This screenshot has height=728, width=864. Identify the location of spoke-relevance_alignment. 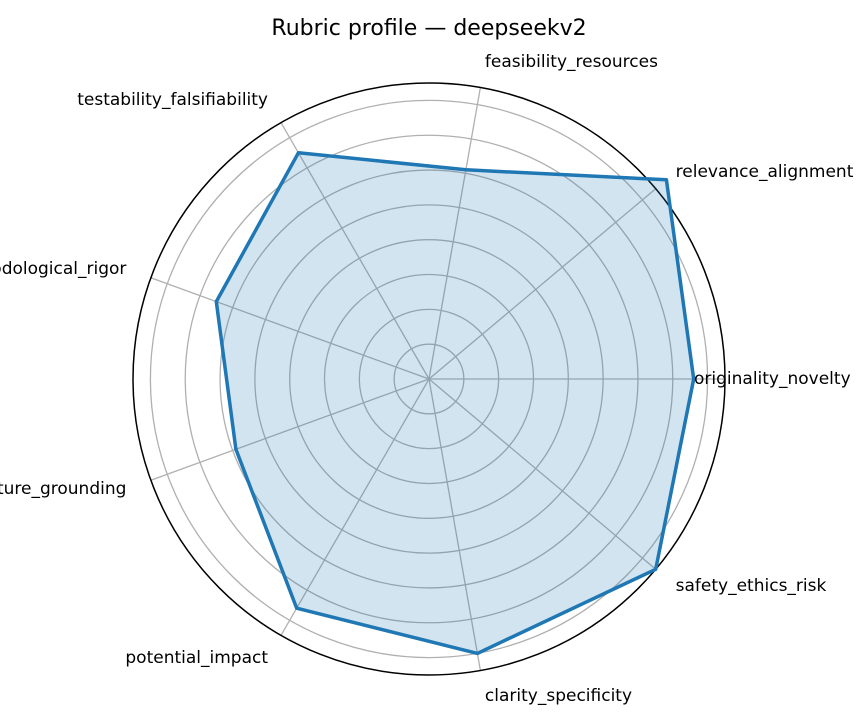
(542, 284).